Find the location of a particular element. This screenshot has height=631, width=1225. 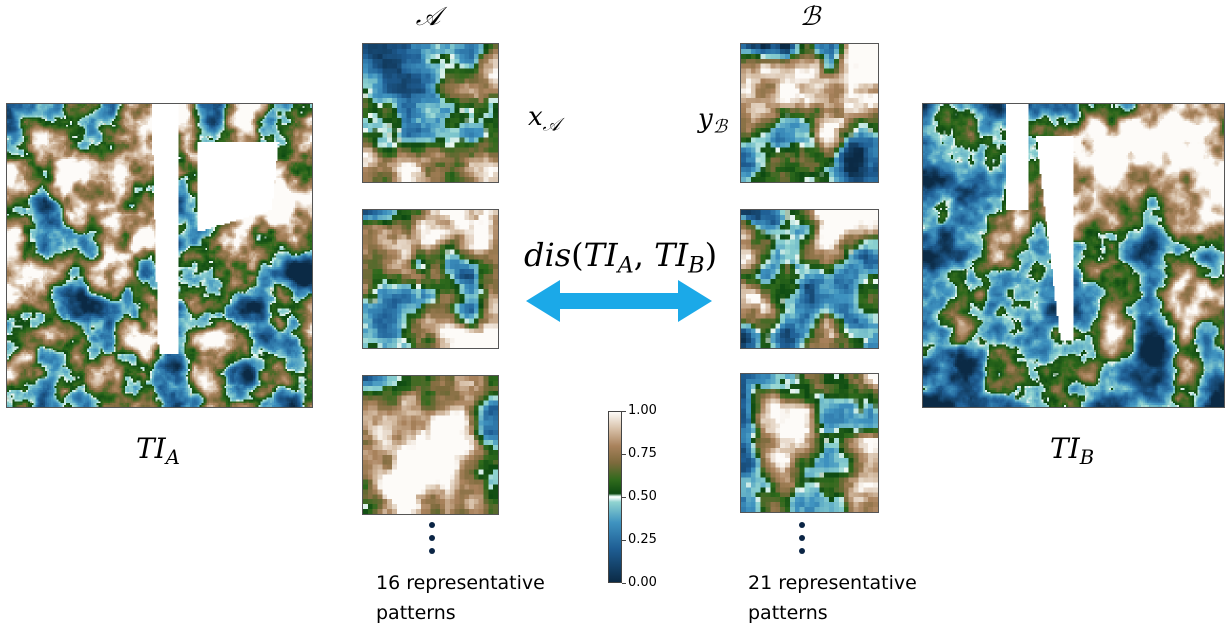

double-arrow-icon is located at coordinates (619, 301).